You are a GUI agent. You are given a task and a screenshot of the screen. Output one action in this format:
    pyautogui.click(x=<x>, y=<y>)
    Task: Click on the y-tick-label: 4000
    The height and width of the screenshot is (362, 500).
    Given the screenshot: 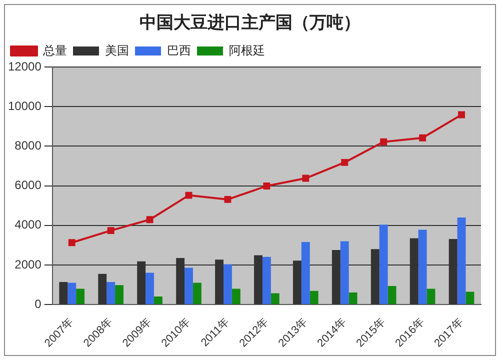 What is the action you would take?
    pyautogui.click(x=28, y=225)
    